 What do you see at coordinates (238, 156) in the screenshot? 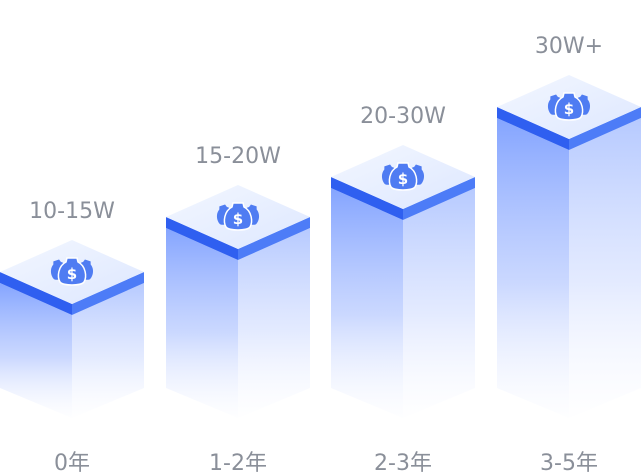
I see `value-label: 15-20W` at bounding box center [238, 156].